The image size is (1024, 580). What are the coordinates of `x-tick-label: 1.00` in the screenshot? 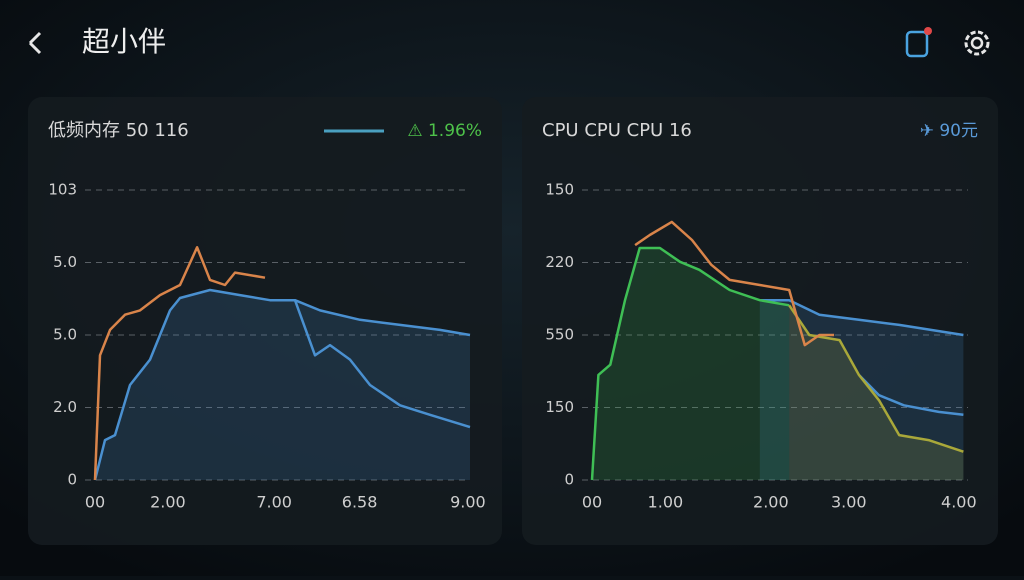 It's located at (666, 502).